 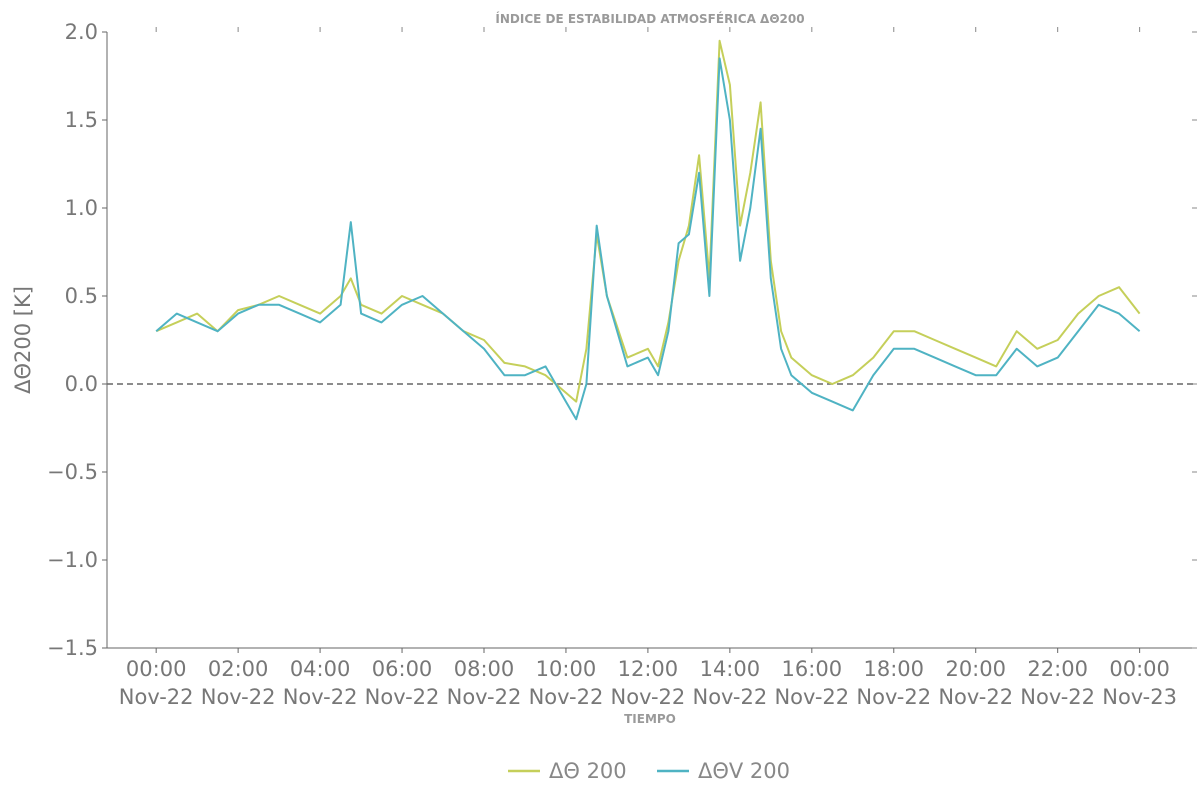 What do you see at coordinates (894, 669) in the screenshot?
I see `x-tick-time-label: 18:00` at bounding box center [894, 669].